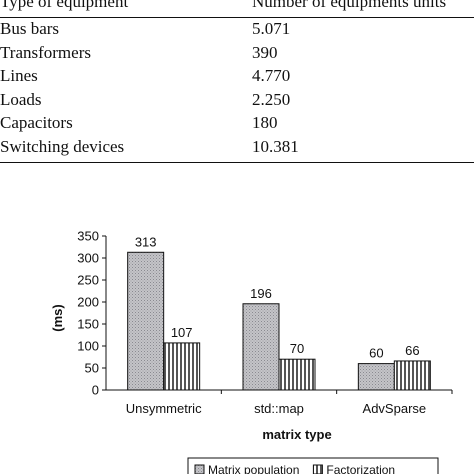 This screenshot has height=474, width=474. What do you see at coordinates (126, 149) in the screenshot?
I see `table-cell-type: Switching devices` at bounding box center [126, 149].